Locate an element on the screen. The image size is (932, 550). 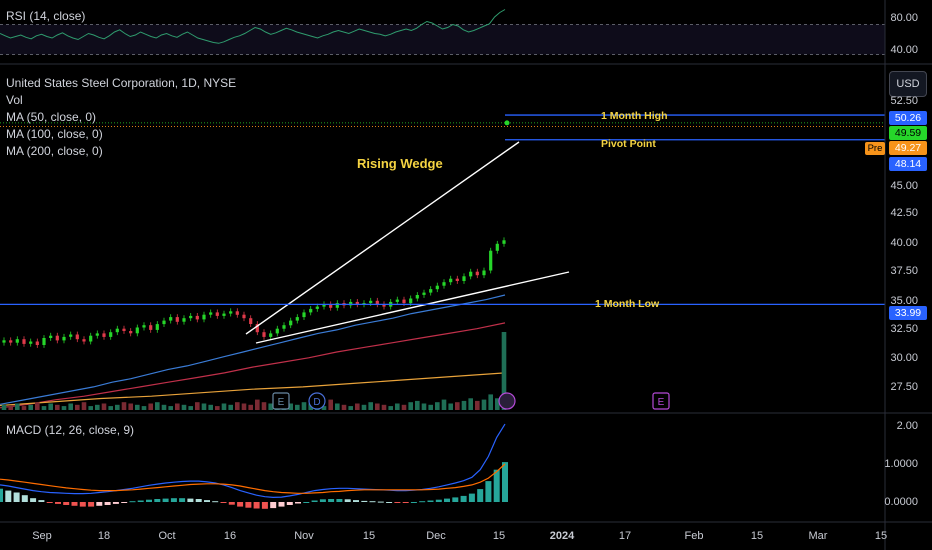
ma200-line is located at coordinates (253, 389).